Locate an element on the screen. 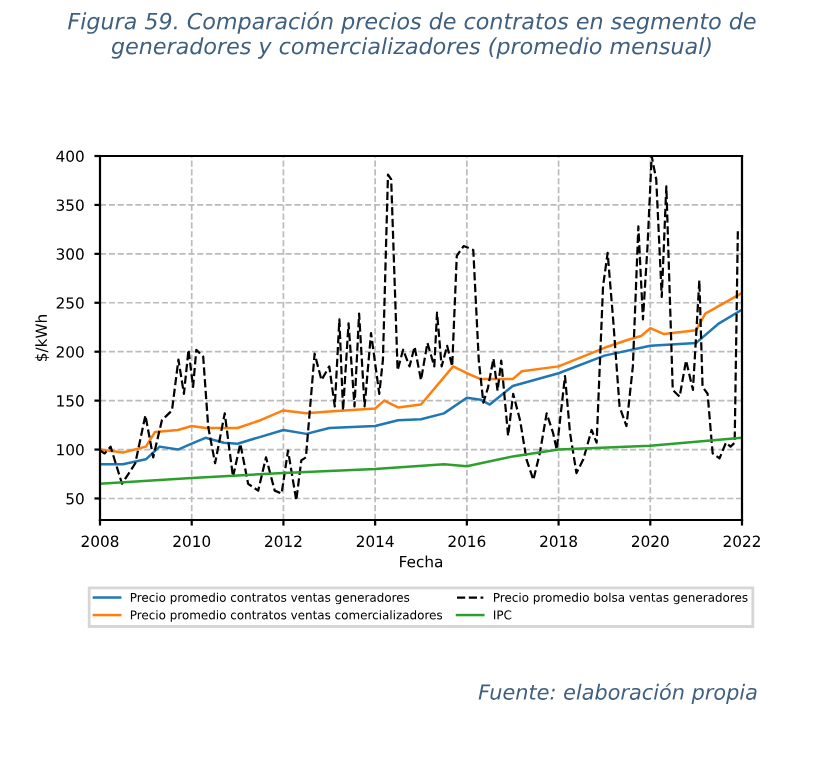 Image resolution: width=824 pixels, height=762 pixels. source-note: Fuente: elaboración propia is located at coordinates (617, 693).